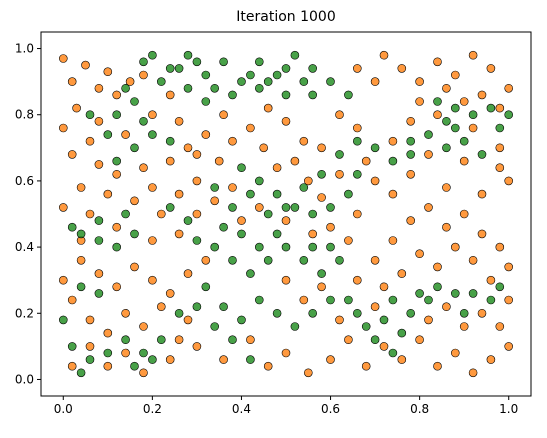 This screenshot has width=547, height=438. What do you see at coordinates (285, 17) in the screenshot?
I see `chart-title: Iteration 1000` at bounding box center [285, 17].